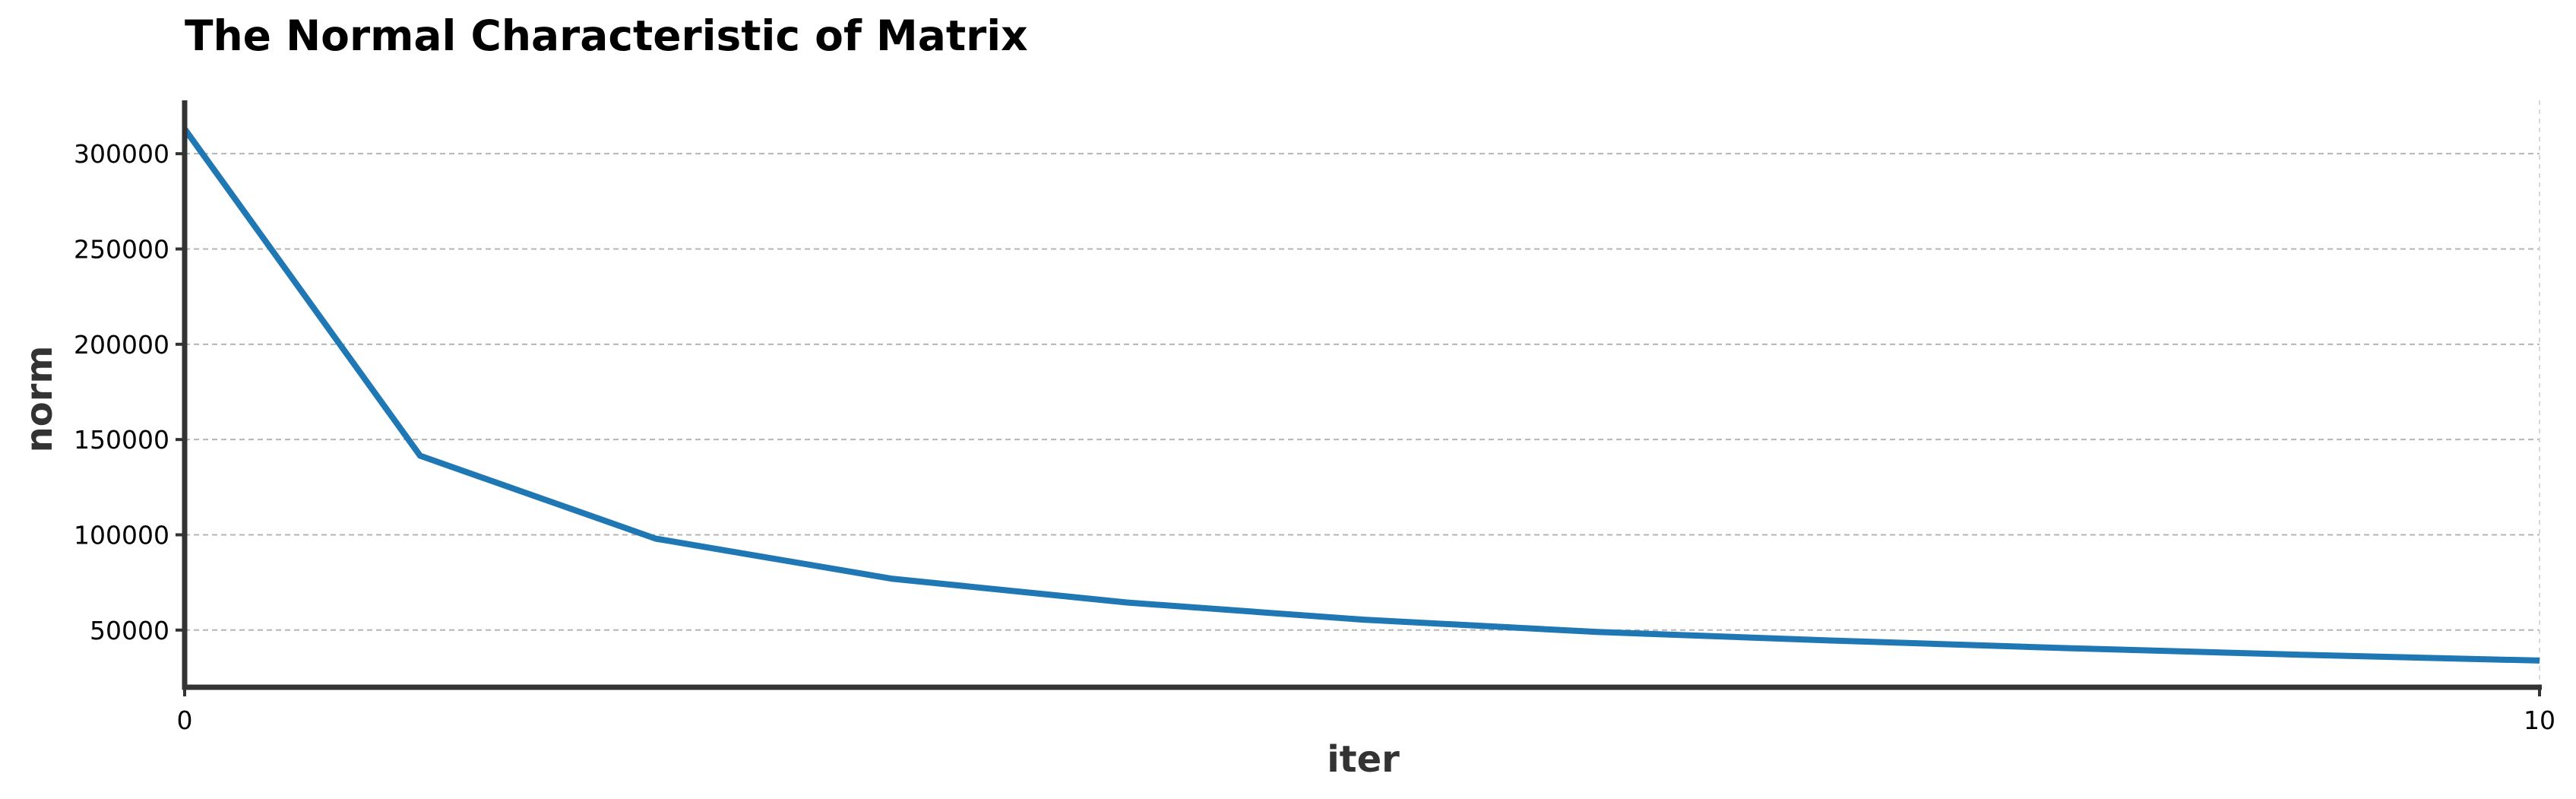  What do you see at coordinates (121, 250) in the screenshot?
I see `y-tick-label: 250000` at bounding box center [121, 250].